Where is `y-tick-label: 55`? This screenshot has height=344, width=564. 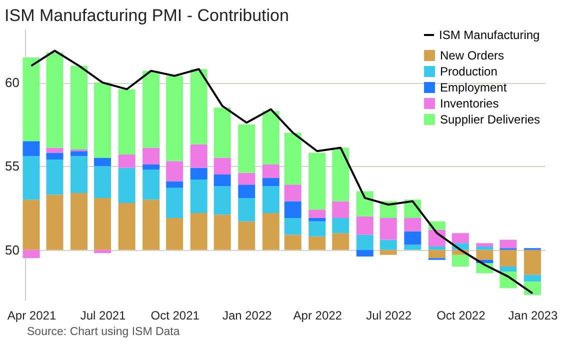
y-tick-label: 55 is located at coordinates (12, 166).